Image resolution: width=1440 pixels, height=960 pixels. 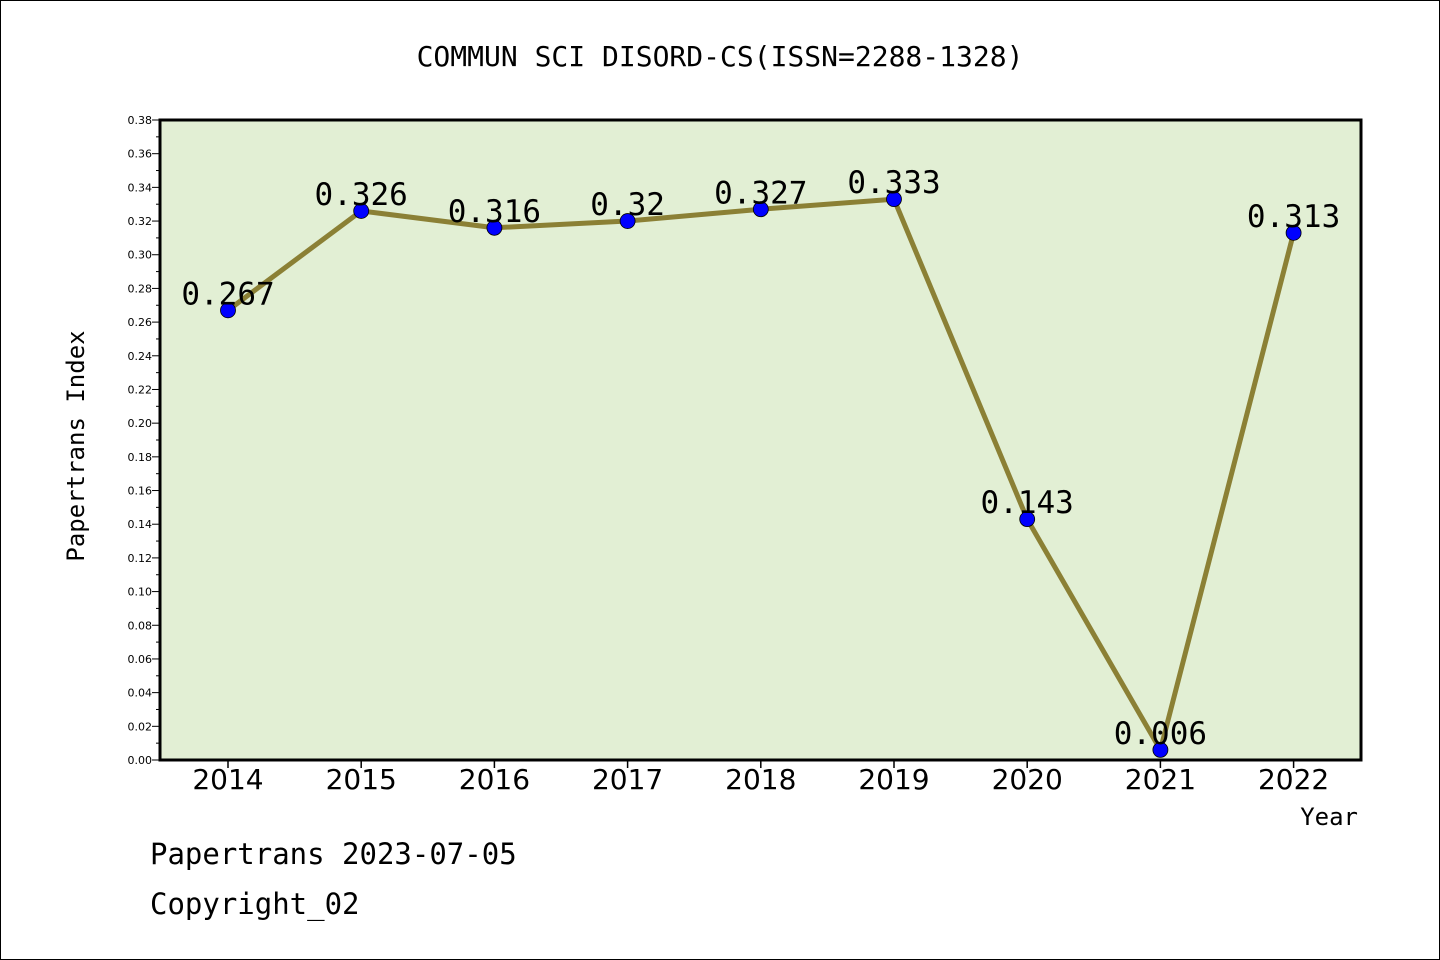 What do you see at coordinates (140, 625) in the screenshot?
I see `y-tick-label: 0.08` at bounding box center [140, 625].